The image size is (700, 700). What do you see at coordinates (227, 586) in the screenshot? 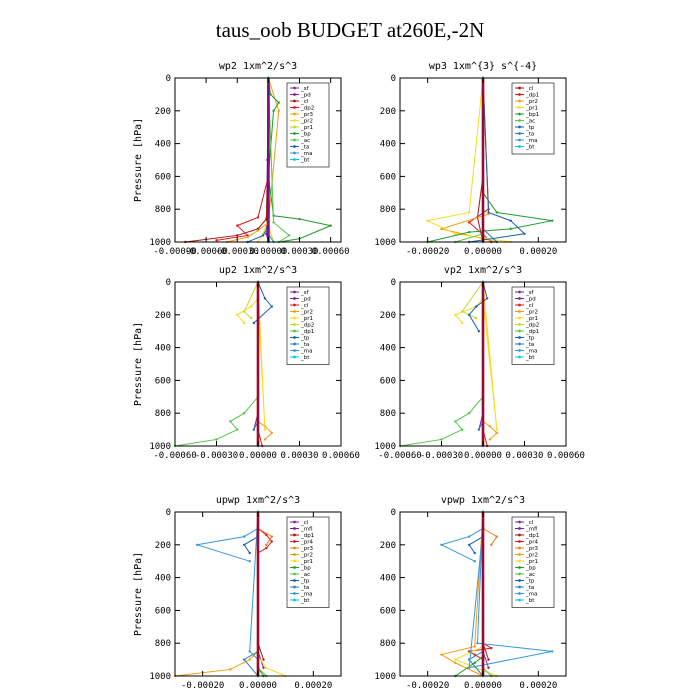
I see `series-line-ma` at bounding box center [227, 586].